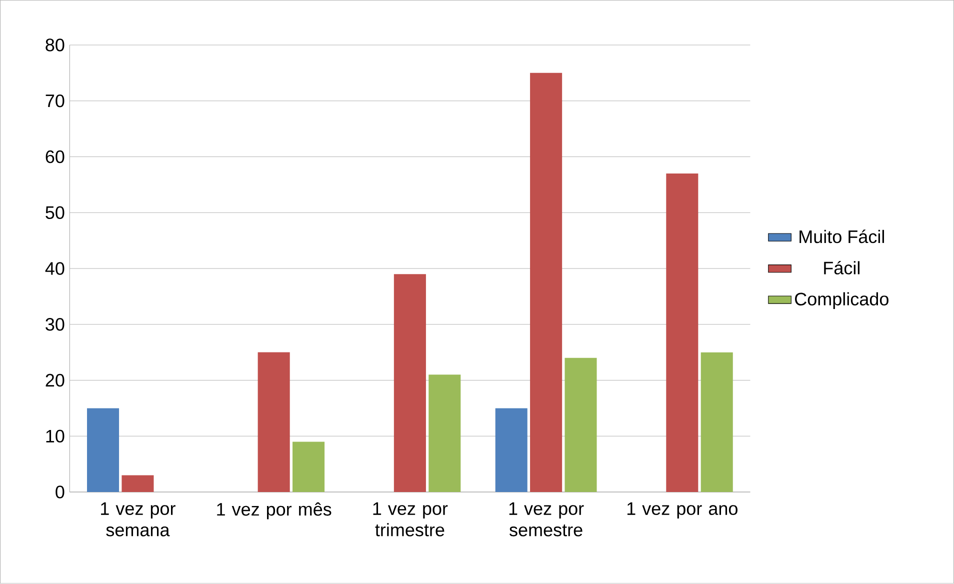  I want to click on legend-label: Muito Fácil, so click(842, 237).